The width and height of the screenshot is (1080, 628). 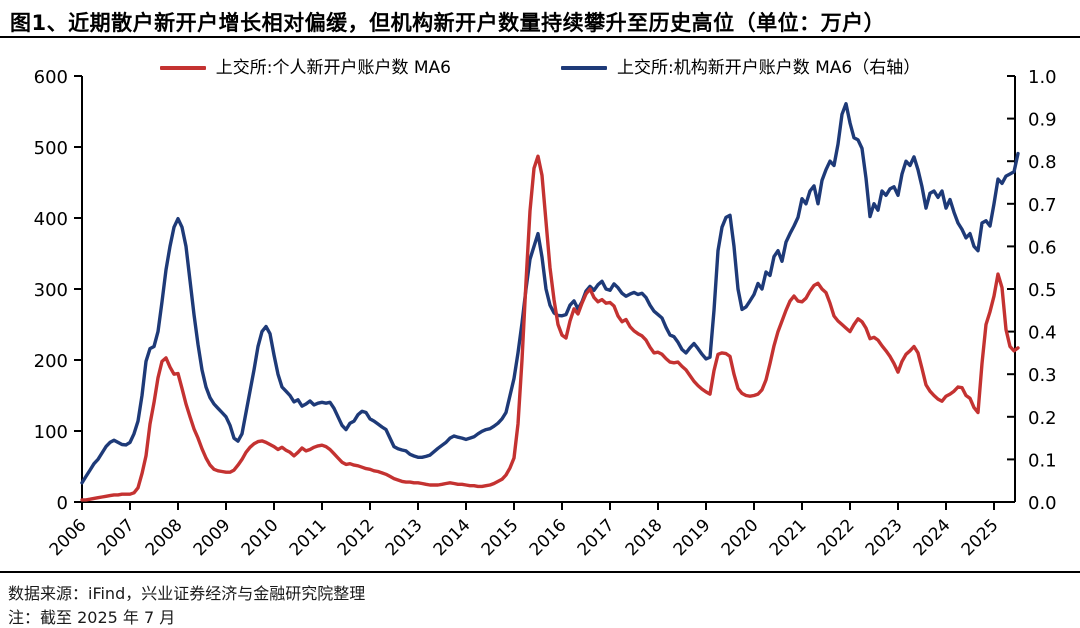 I want to click on svg-text: 2020, so click(x=740, y=537).